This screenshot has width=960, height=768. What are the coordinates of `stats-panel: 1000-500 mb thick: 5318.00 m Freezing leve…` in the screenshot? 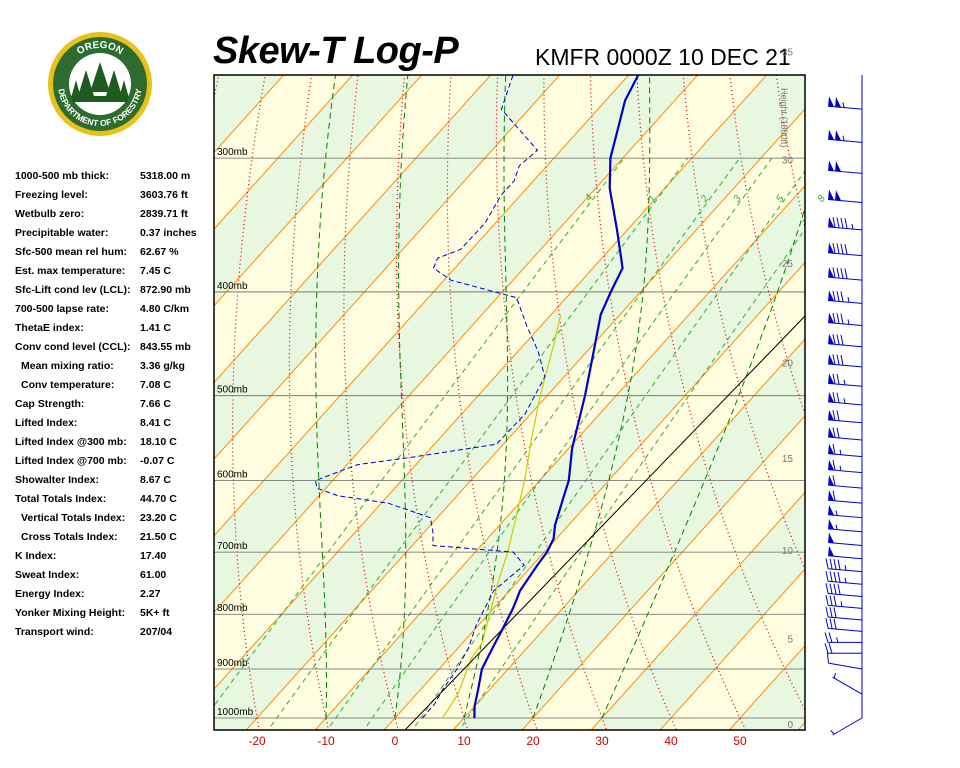 It's located at (115, 405).